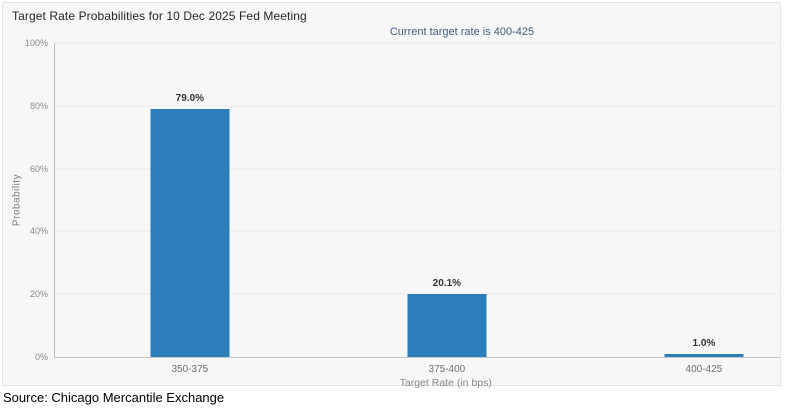 Image resolution: width=785 pixels, height=412 pixels. What do you see at coordinates (38, 168) in the screenshot?
I see `y-tick-label: 60%` at bounding box center [38, 168].